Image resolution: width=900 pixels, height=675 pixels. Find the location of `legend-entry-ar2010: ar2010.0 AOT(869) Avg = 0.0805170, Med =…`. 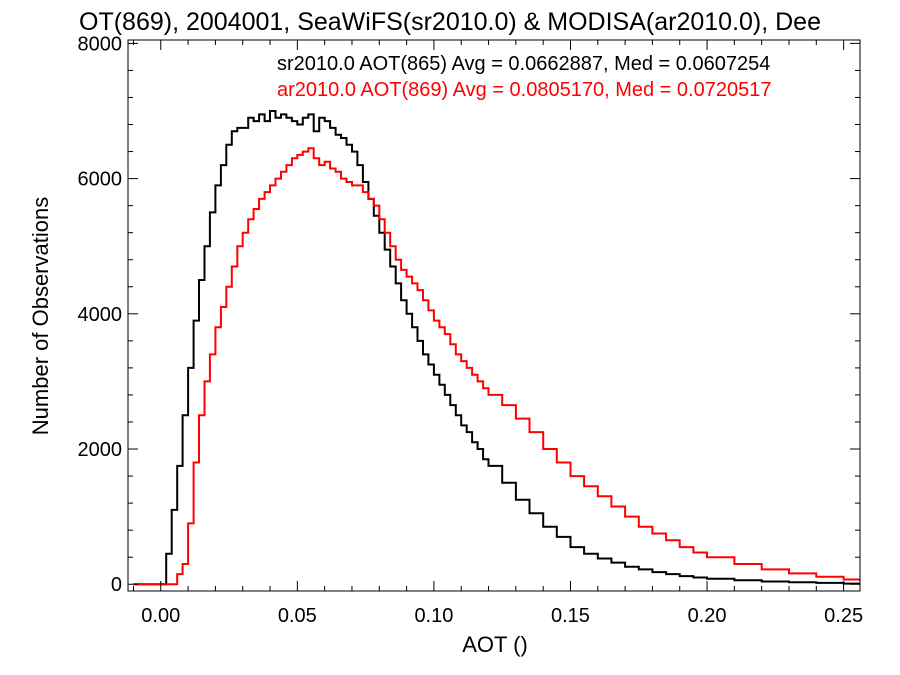

legend-entry-ar2010: ar2010.0 AOT(869) Avg = 0.0805170, Med =… is located at coordinates (524, 90).